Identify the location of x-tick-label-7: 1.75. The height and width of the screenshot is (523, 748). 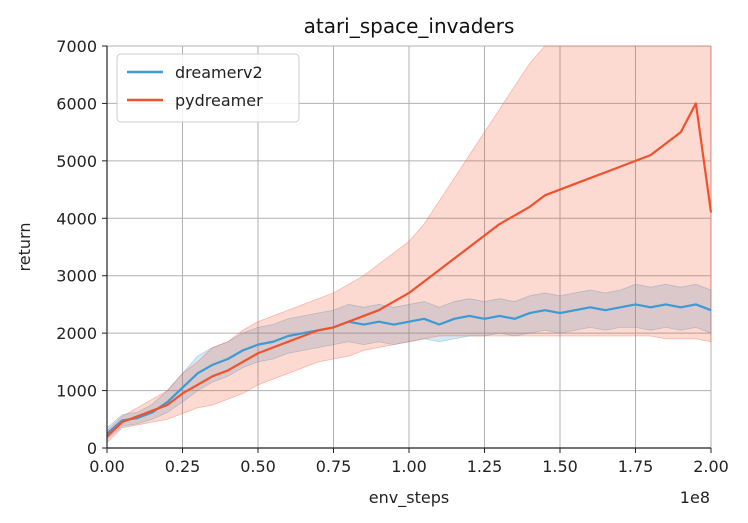
(636, 466).